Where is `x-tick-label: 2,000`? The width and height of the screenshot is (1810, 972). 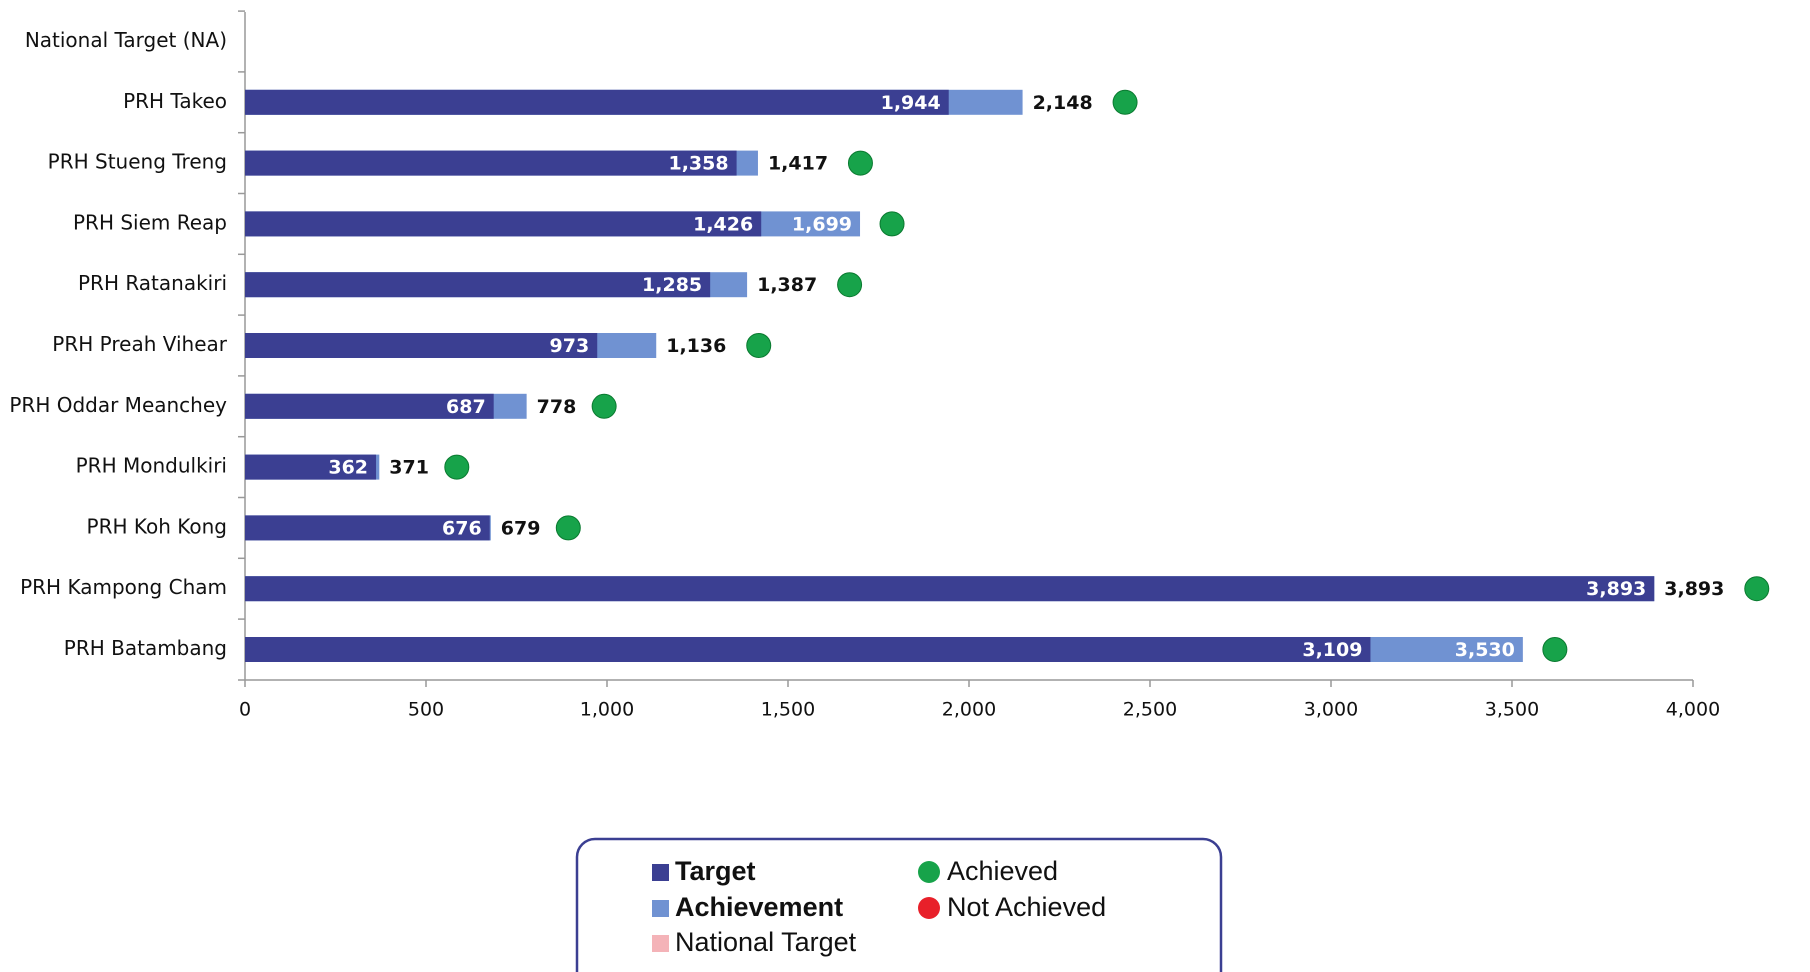
x-tick-label: 2,000 is located at coordinates (969, 710).